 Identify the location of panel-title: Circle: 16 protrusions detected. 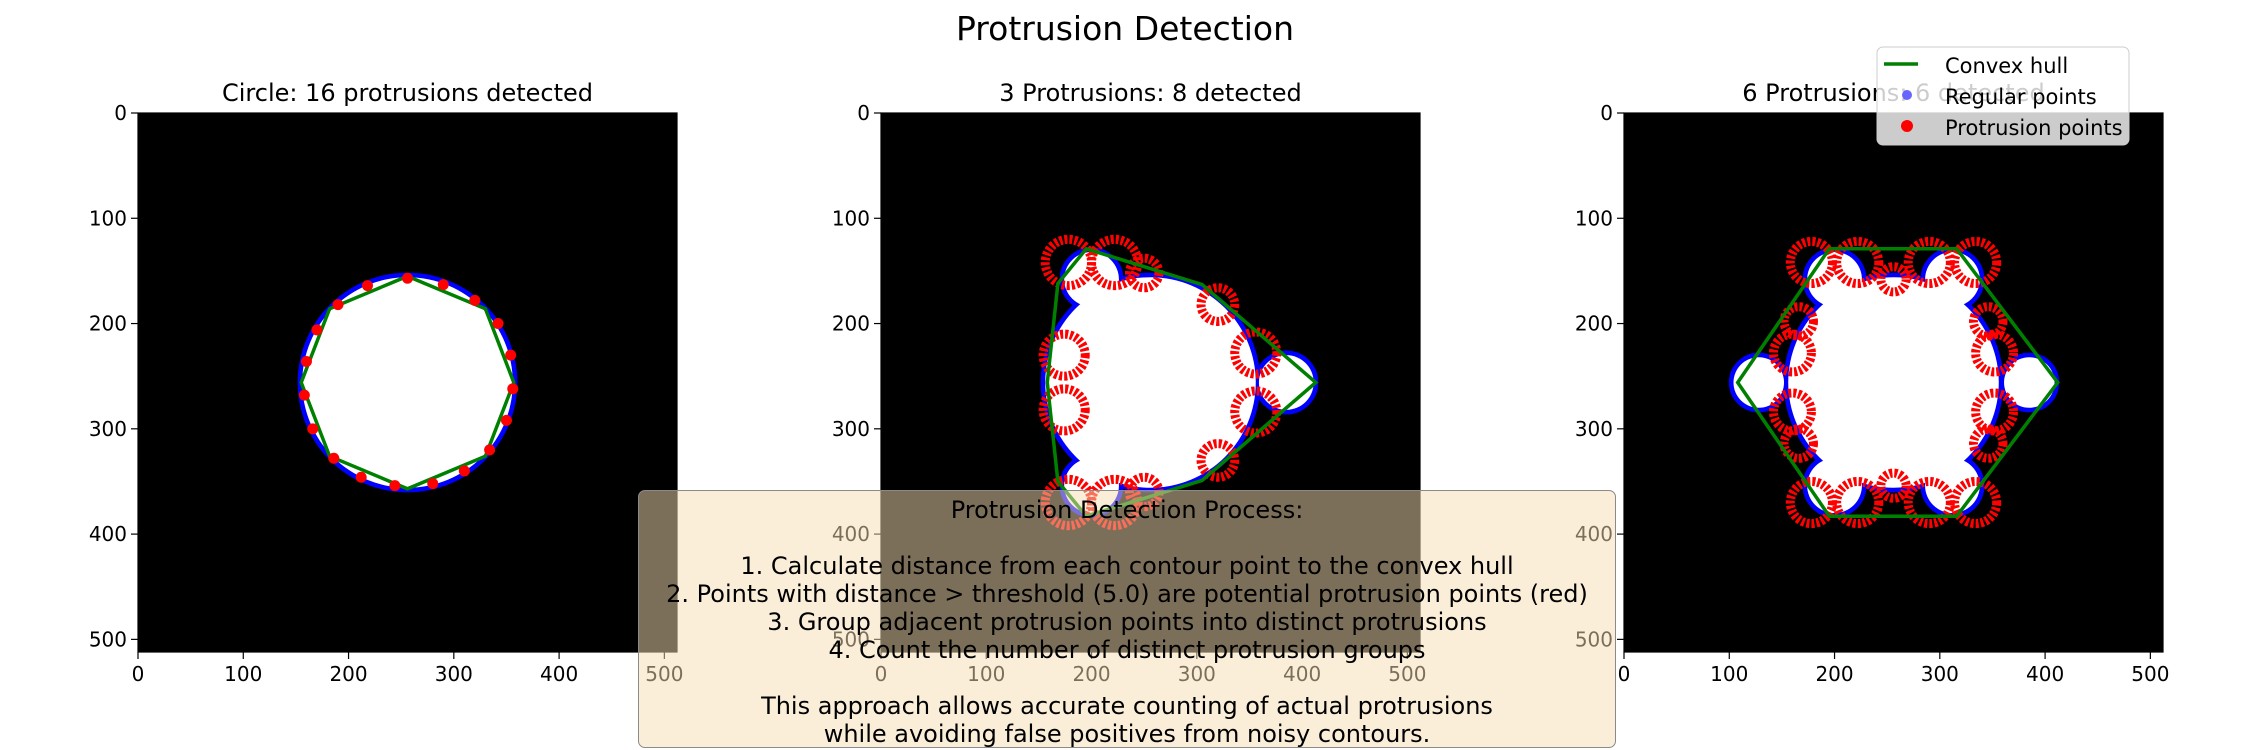
(407, 93).